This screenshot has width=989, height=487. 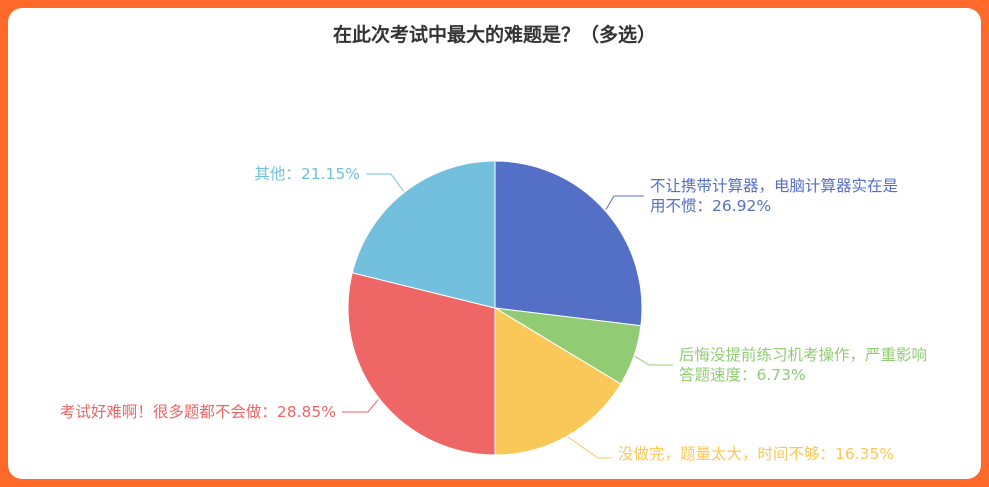 I want to click on slice-label-line: 没做完，题量太大，时间不够：16.35%, so click(x=756, y=454).